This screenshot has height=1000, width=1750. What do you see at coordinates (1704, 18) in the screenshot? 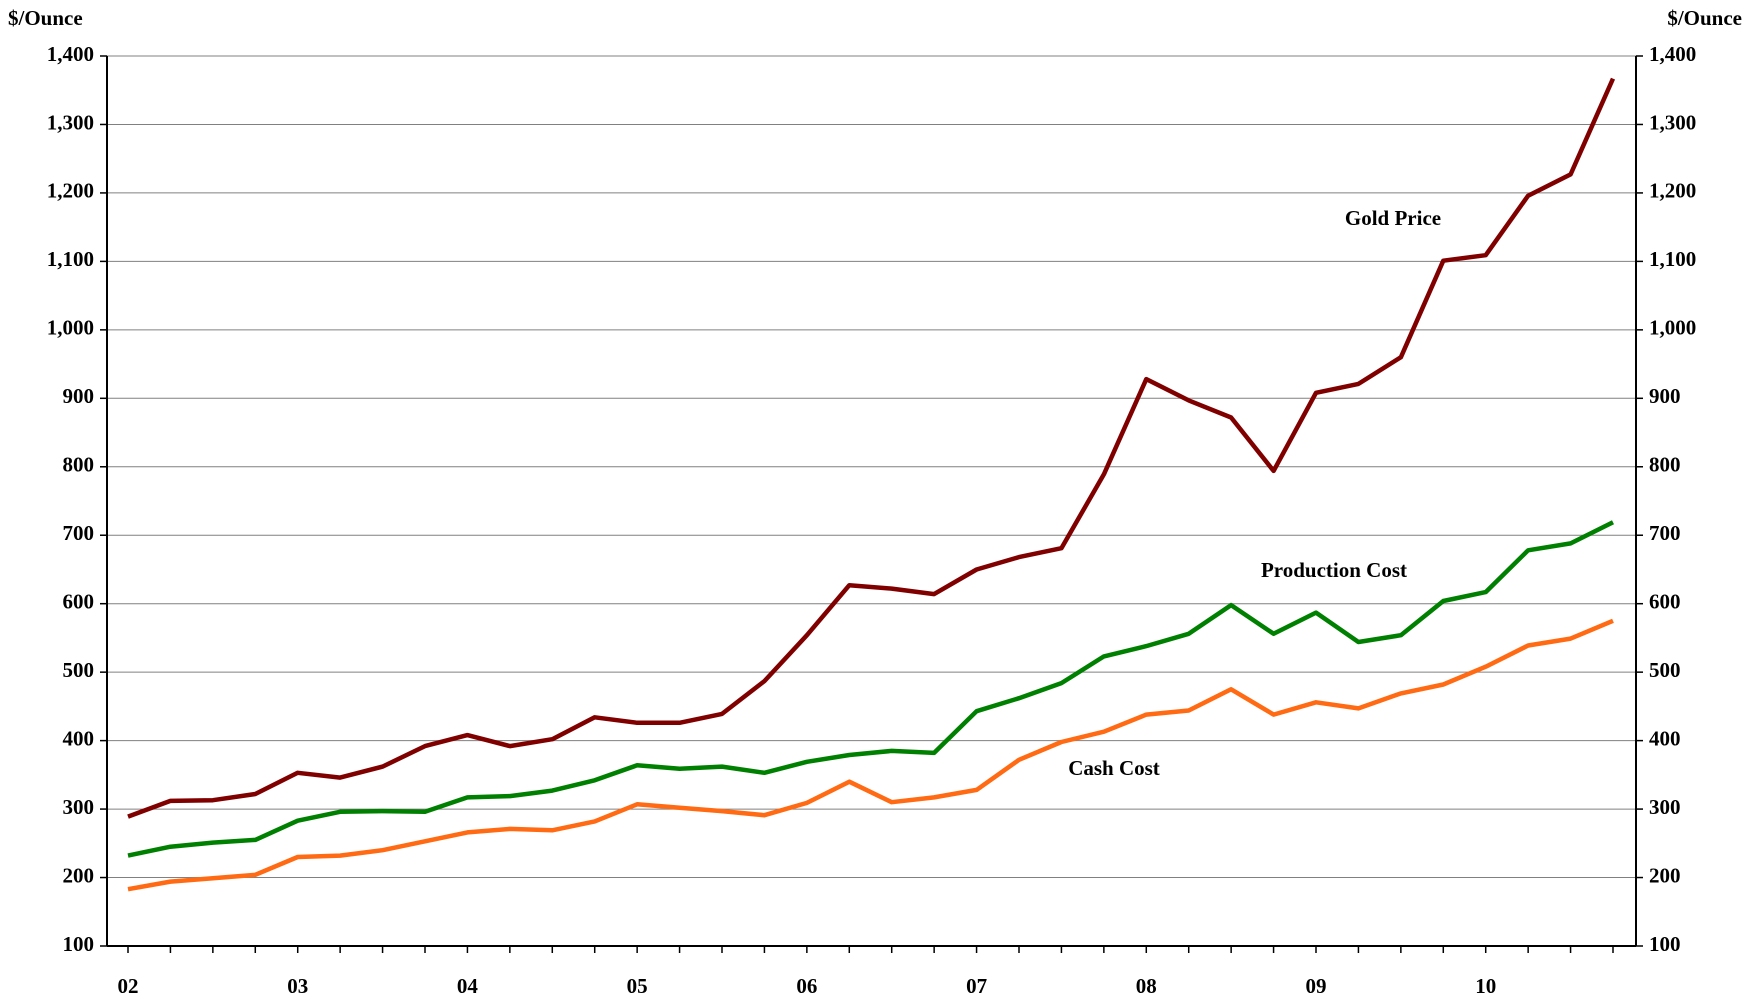
I see `y2-axis-label: $/Ounce` at bounding box center [1704, 18].